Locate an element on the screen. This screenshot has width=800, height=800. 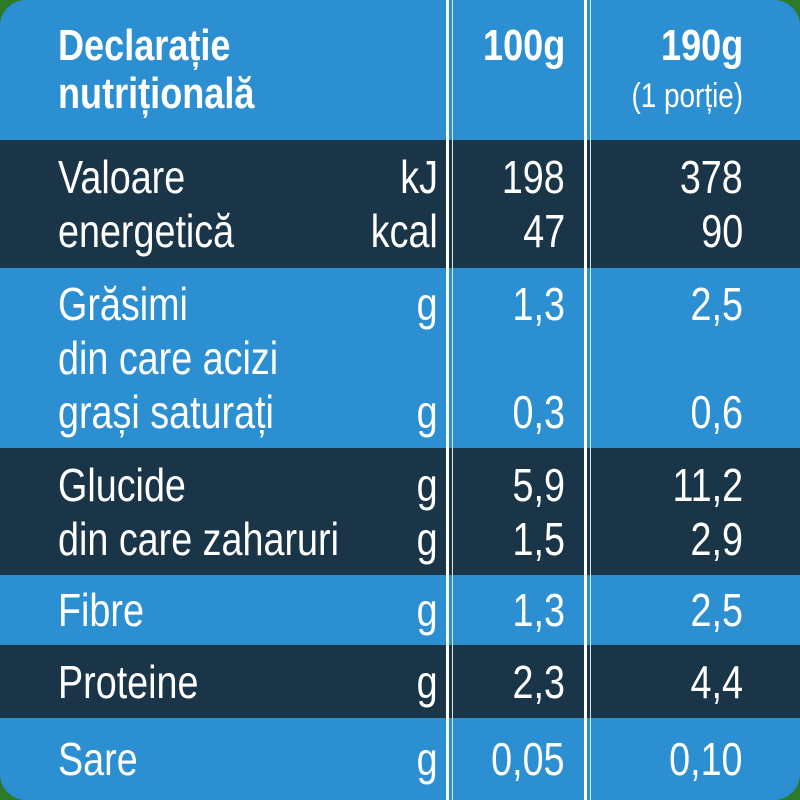
row-band is located at coordinates (400, 681).